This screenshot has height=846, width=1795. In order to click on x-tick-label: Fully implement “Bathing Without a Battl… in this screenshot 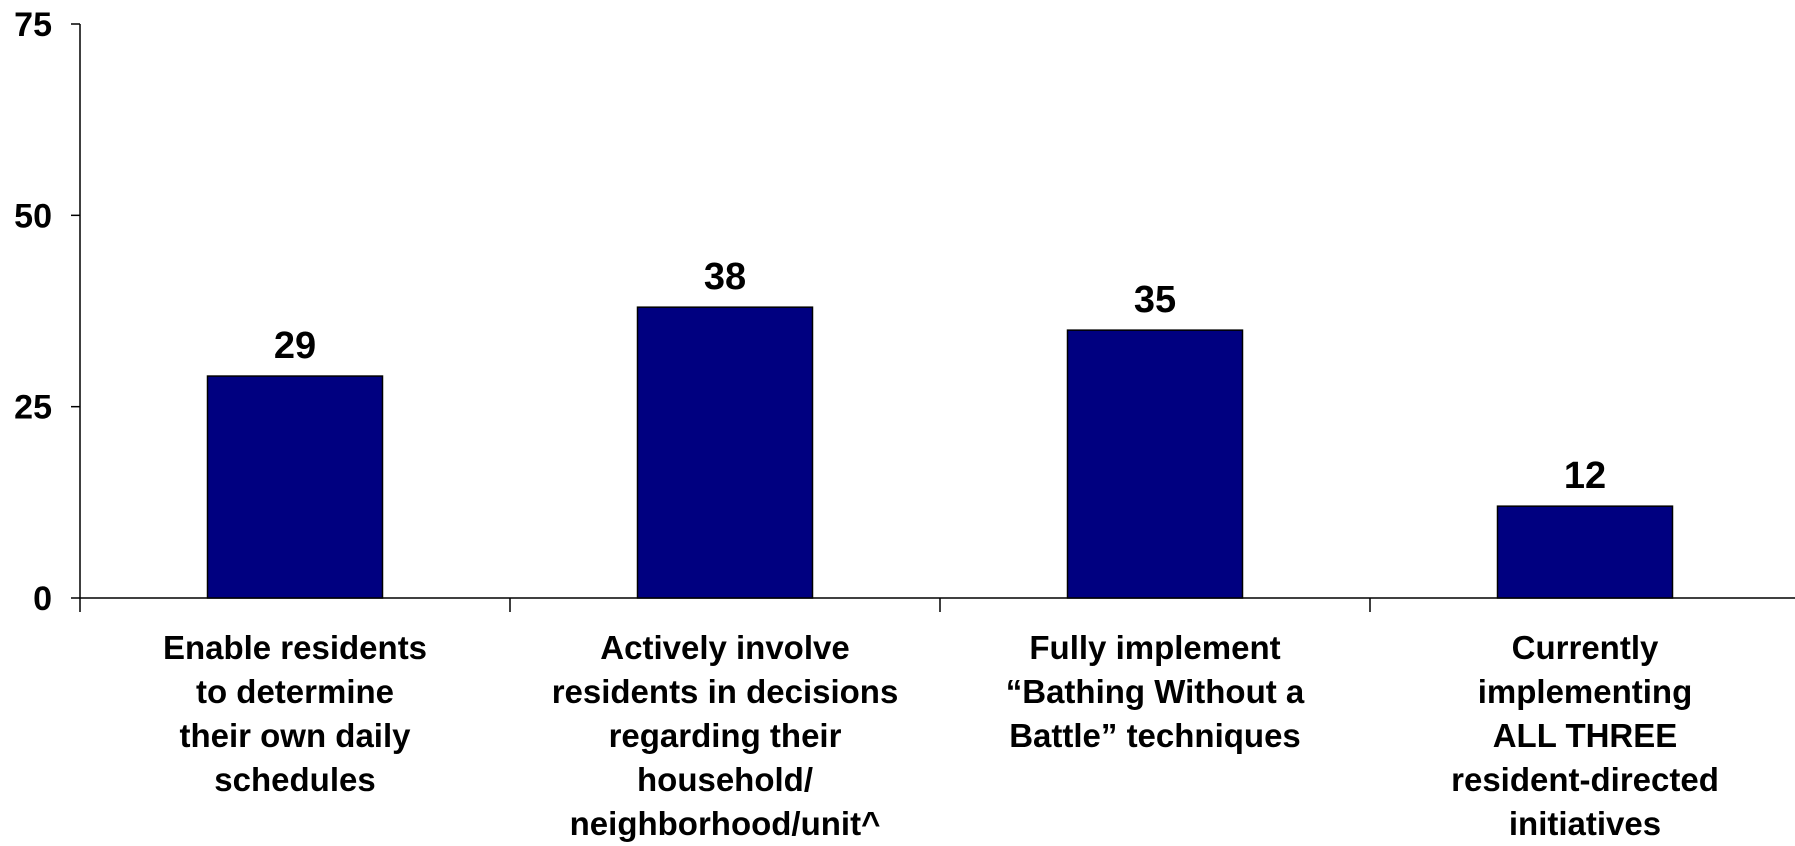, I will do `click(1155, 691)`.